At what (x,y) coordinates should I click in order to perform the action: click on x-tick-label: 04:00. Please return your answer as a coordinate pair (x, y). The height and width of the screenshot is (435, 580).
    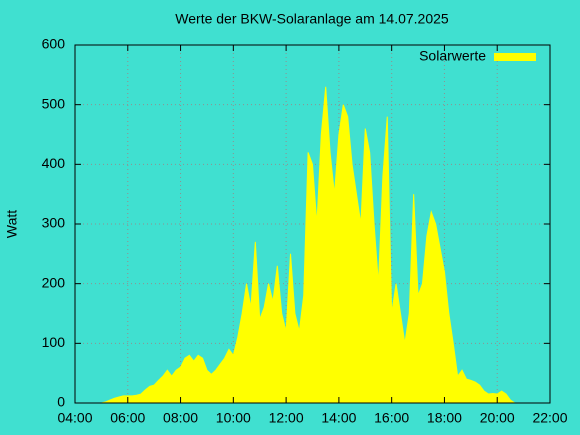
    Looking at the image, I should click on (74, 418).